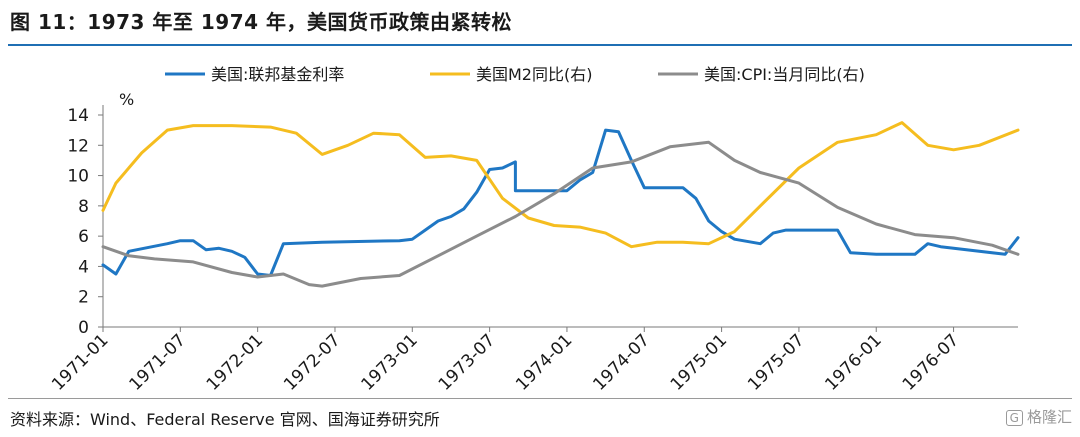  I want to click on x-tick-label: 1973-07, so click(467, 362).